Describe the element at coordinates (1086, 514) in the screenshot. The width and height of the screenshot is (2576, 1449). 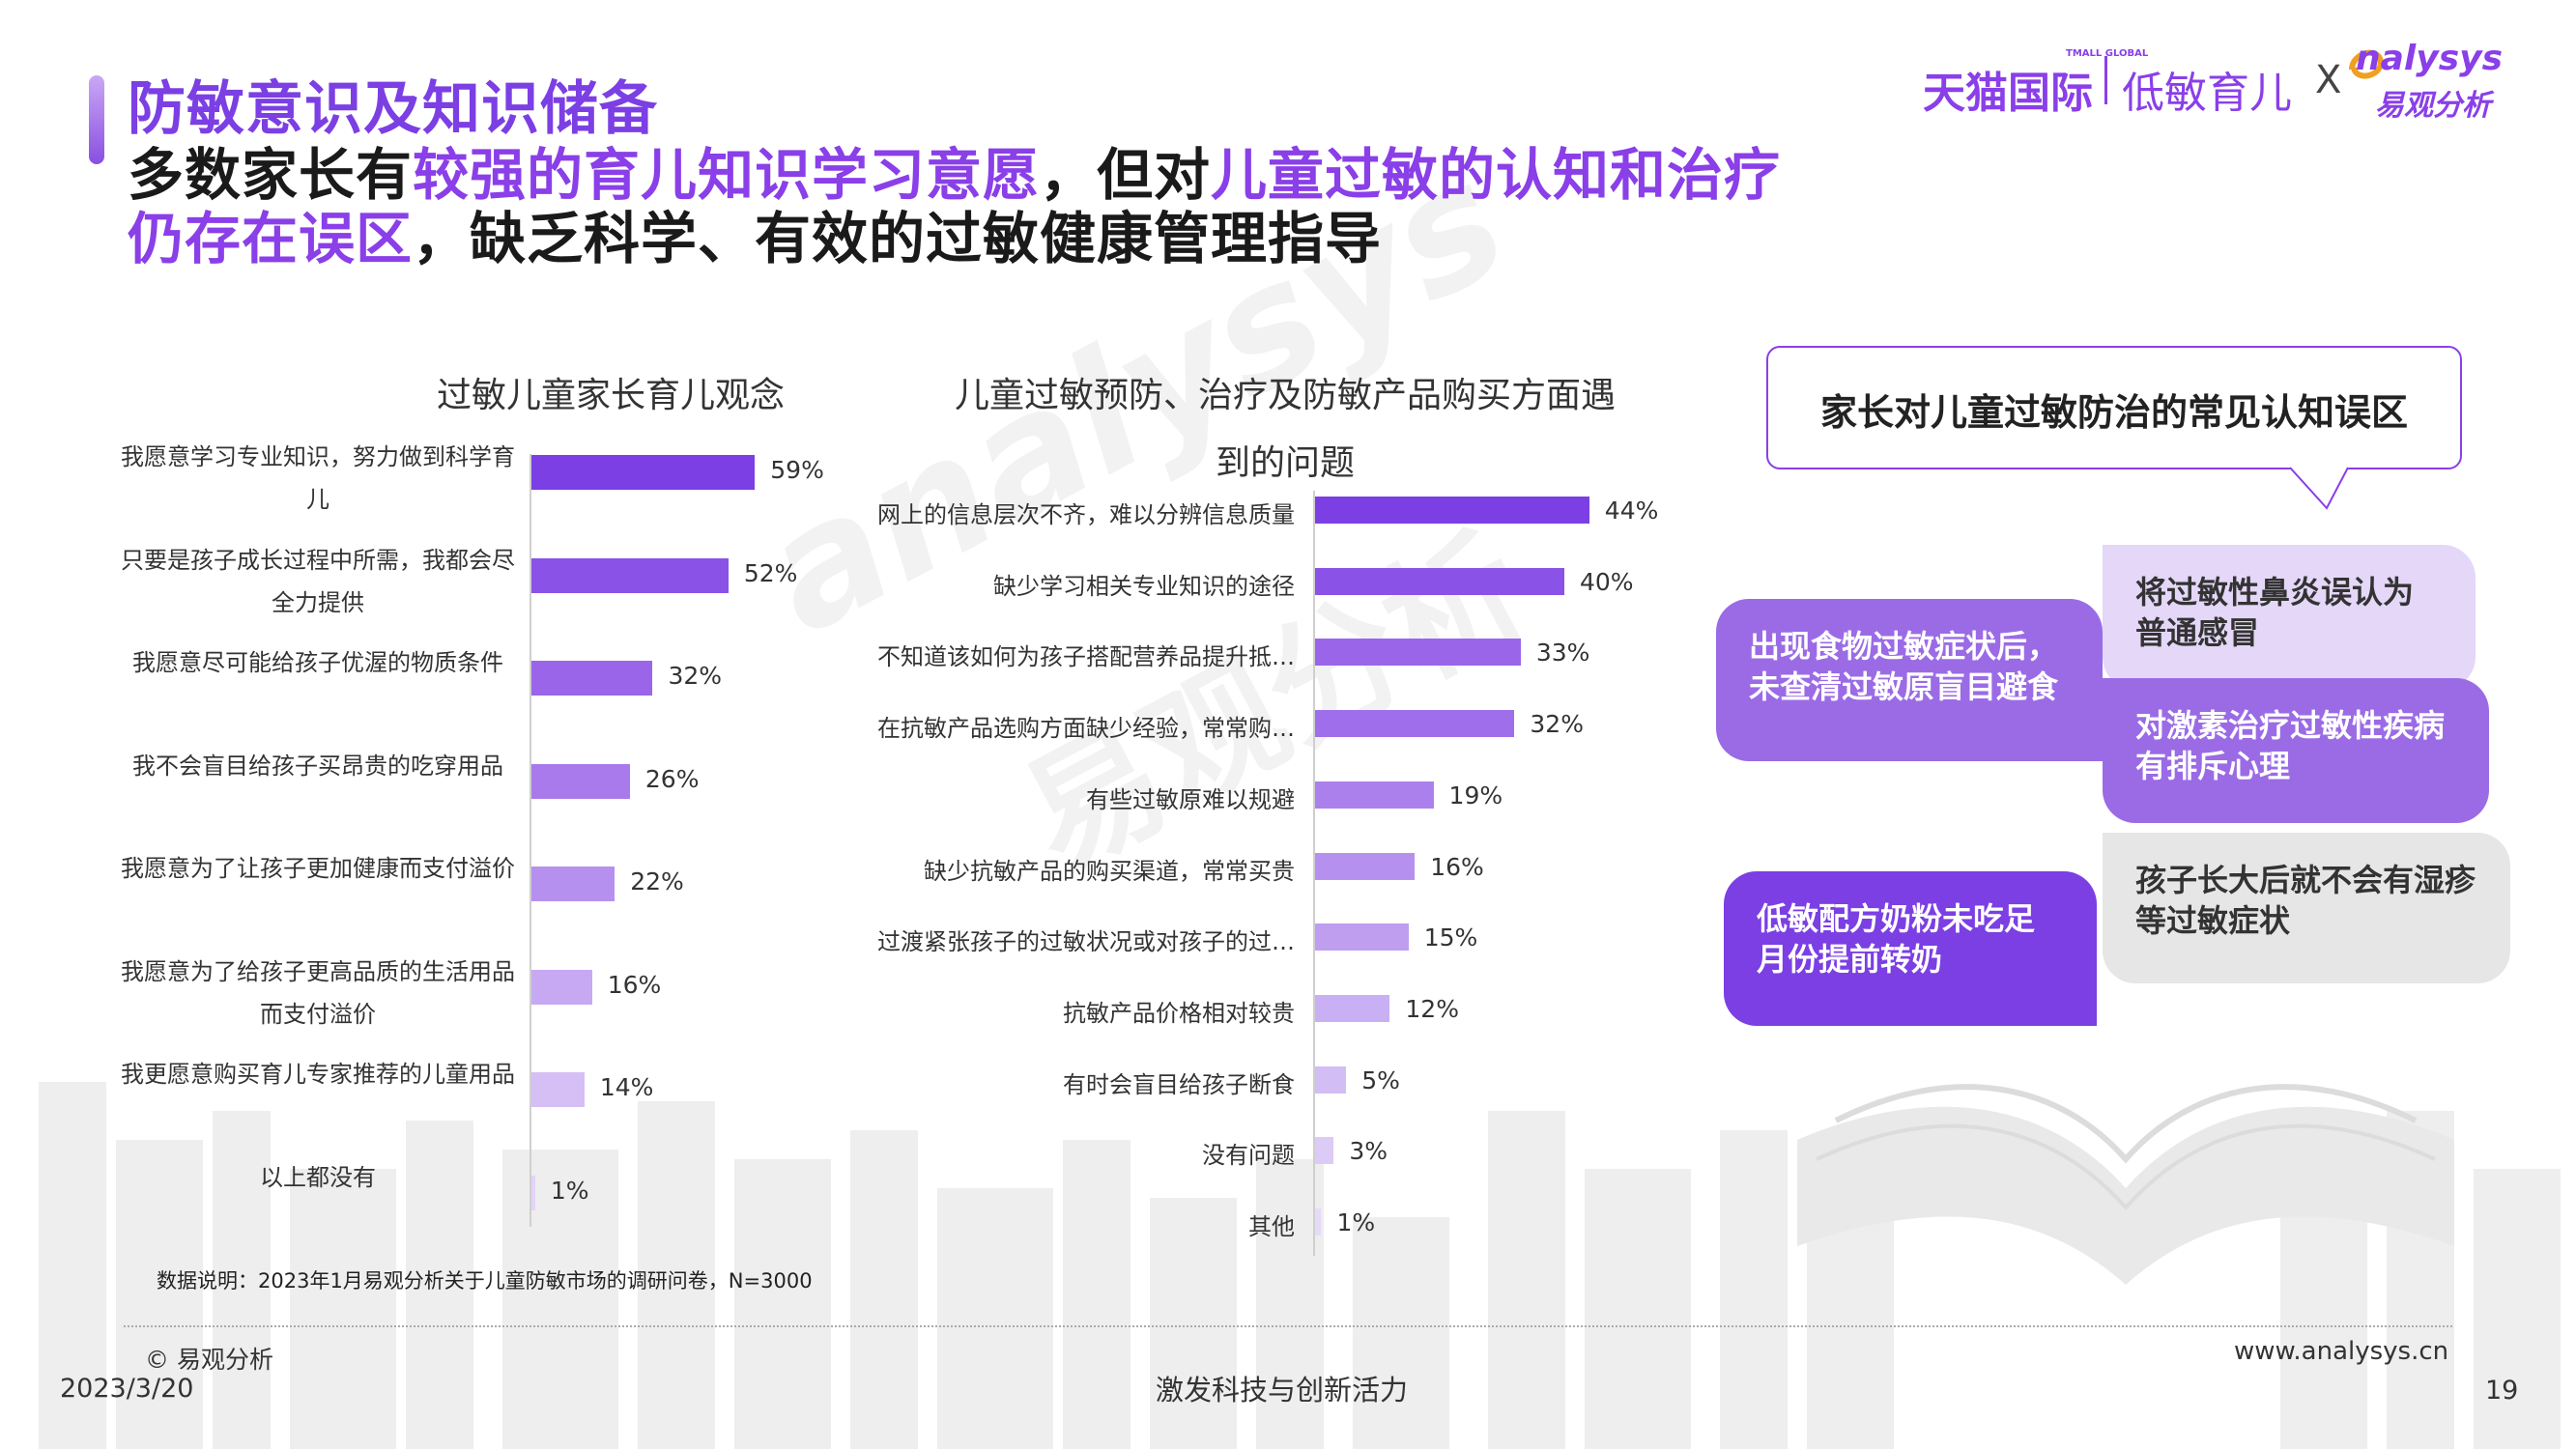
I see `chart2-category-label: 网上的信息层次不齐，难以分辨信息质量` at that location.